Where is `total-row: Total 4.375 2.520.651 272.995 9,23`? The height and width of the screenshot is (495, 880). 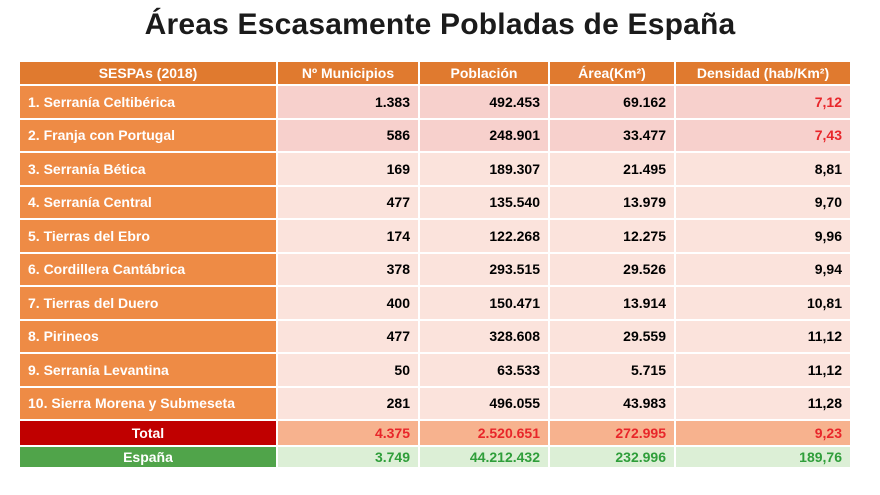
total-row: Total 4.375 2.520.651 272.995 9,23 is located at coordinates (435, 433).